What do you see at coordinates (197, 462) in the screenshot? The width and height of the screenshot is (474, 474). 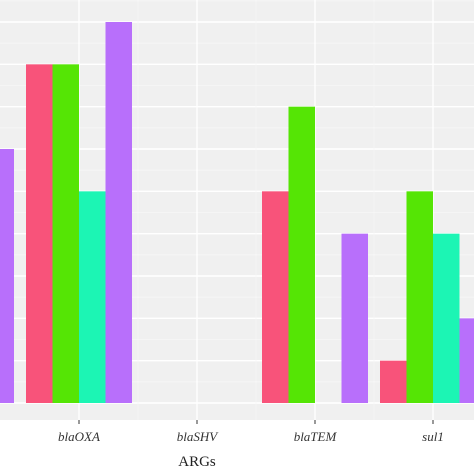 I see `x-axis-title: ARGs` at bounding box center [197, 462].